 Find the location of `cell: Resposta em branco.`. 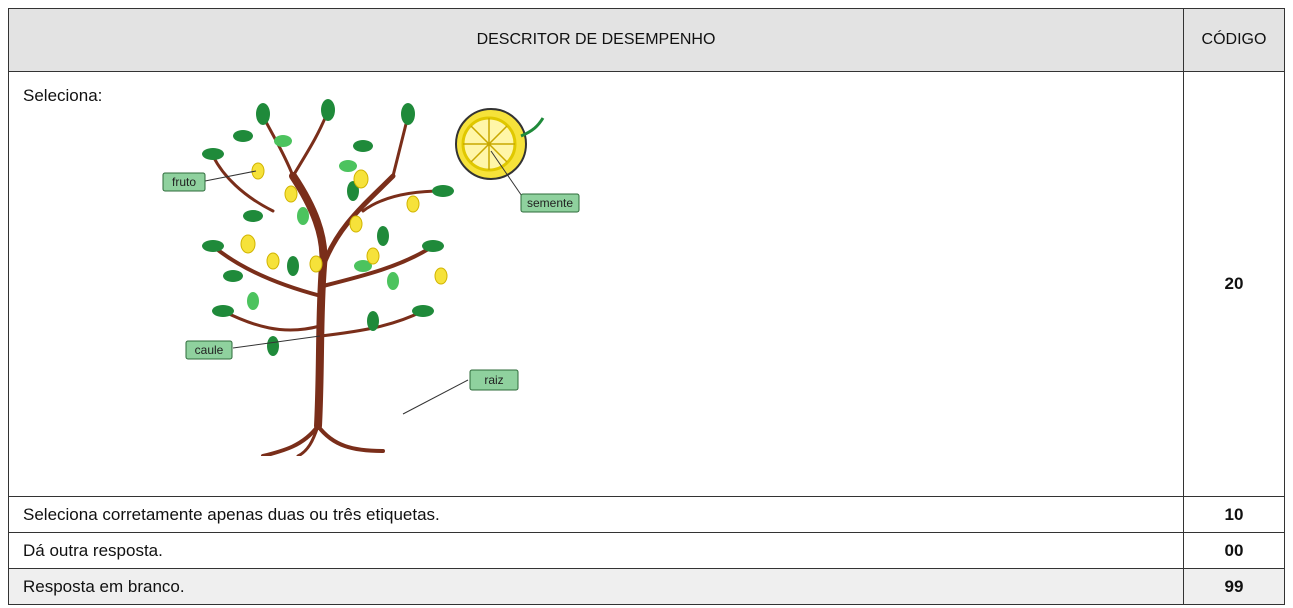

cell: Resposta em branco. is located at coordinates (596, 586).